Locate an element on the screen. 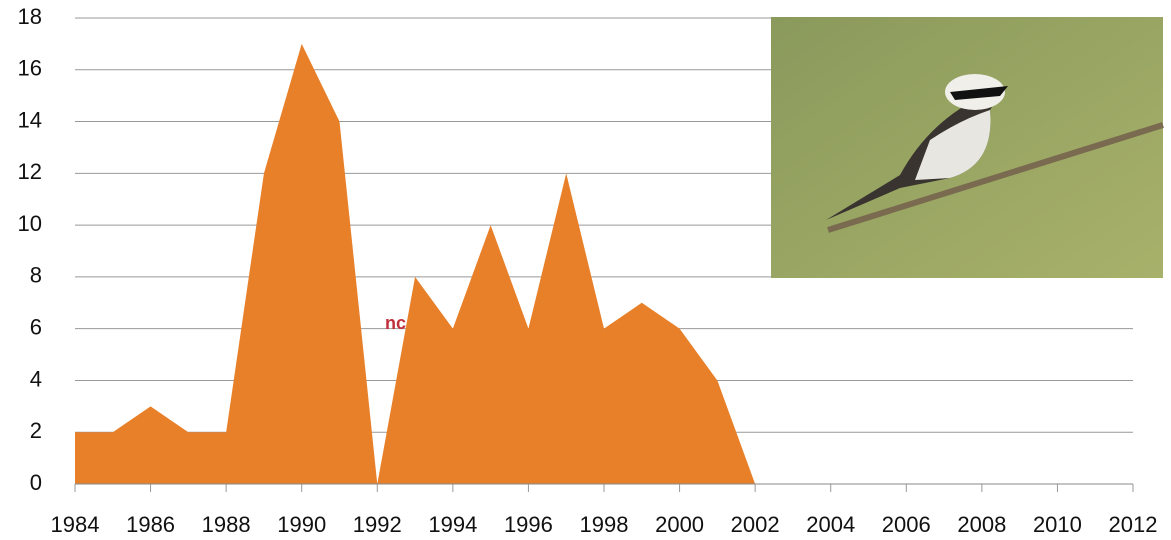 The image size is (1171, 540). y-tick-label: 12 is located at coordinates (30, 171).